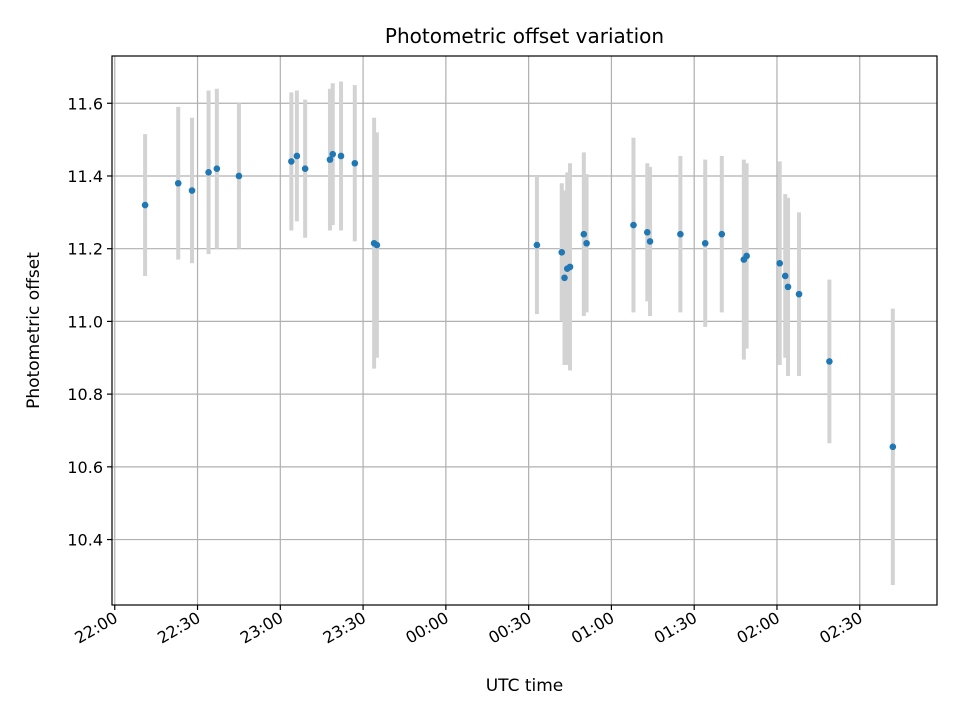  What do you see at coordinates (34, 330) in the screenshot?
I see `y-axis-title: Photometric offset` at bounding box center [34, 330].